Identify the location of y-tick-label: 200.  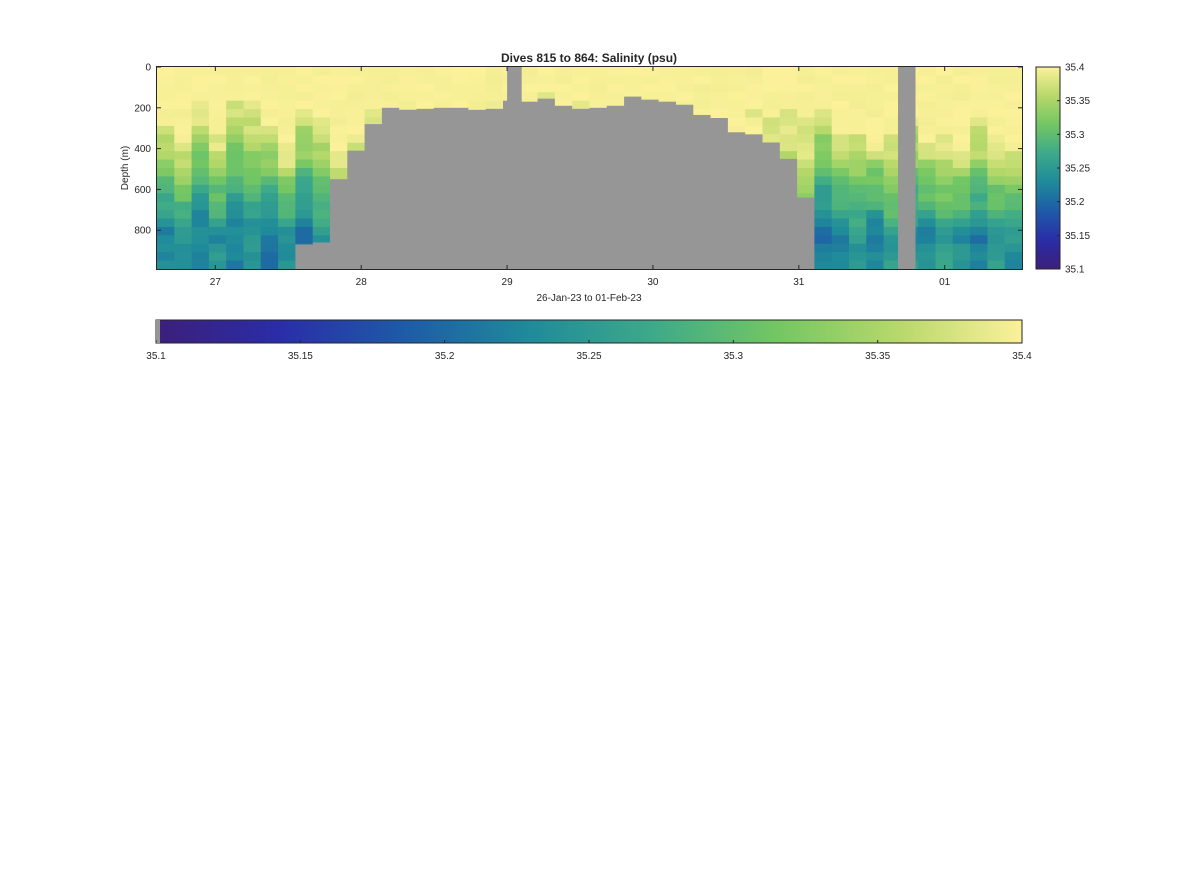
(142, 108).